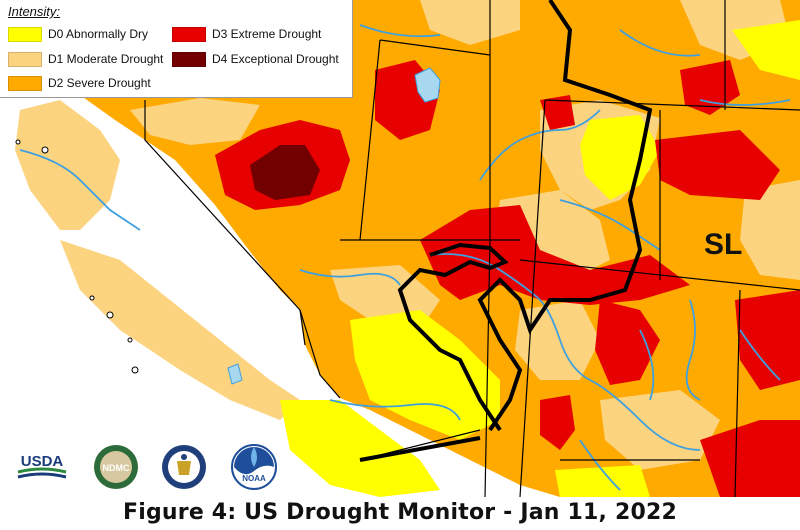 The width and height of the screenshot is (800, 530). What do you see at coordinates (285, 172) in the screenshot?
I see `d4-area` at bounding box center [285, 172].